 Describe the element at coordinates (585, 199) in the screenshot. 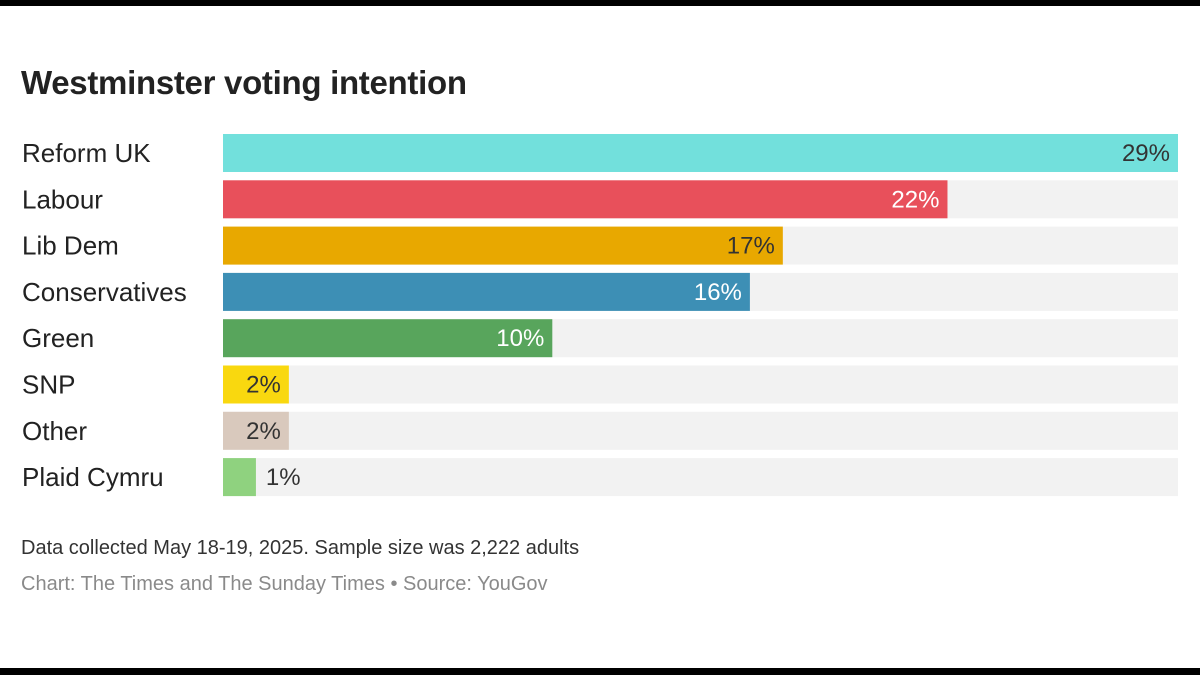

I see `bar-labour` at that location.